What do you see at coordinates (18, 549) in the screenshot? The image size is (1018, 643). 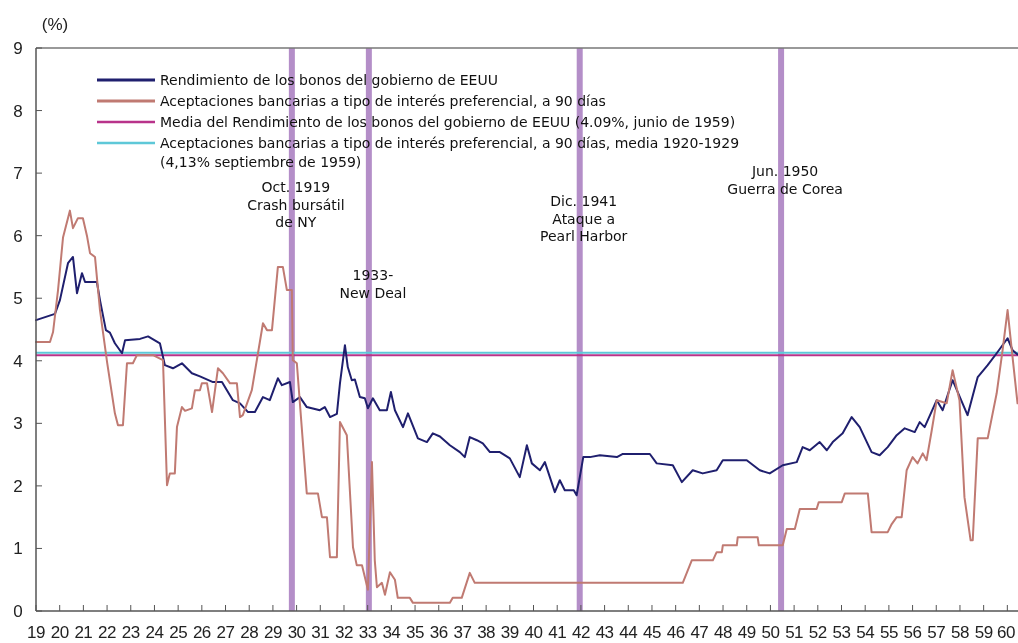 I see `y-tick-label: 1` at bounding box center [18, 549].